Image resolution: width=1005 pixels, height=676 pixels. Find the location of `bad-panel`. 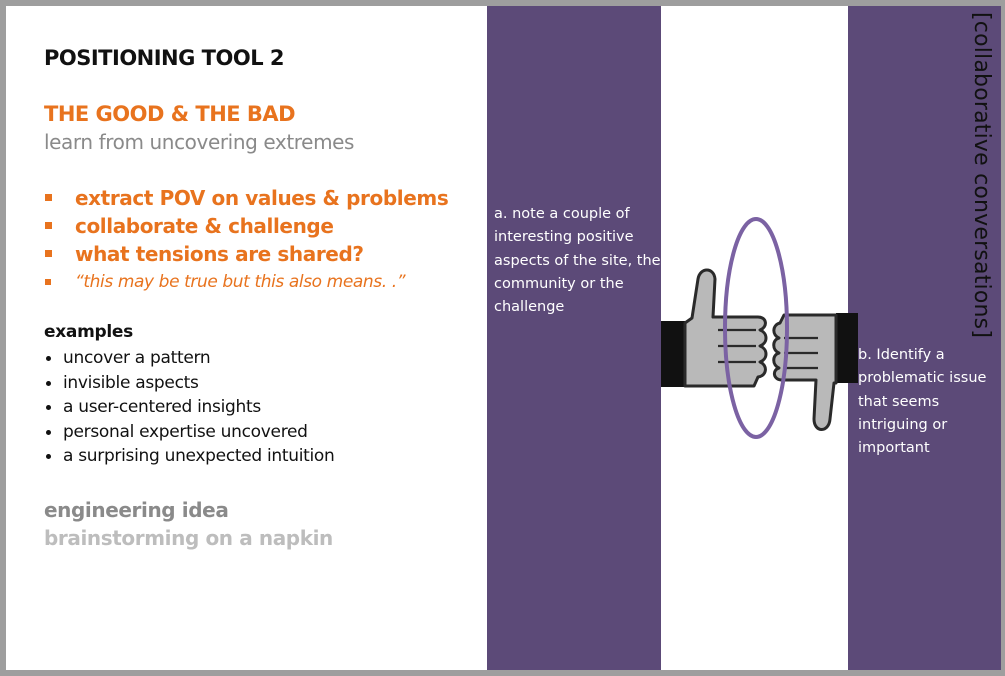

bad-panel is located at coordinates (924, 338).